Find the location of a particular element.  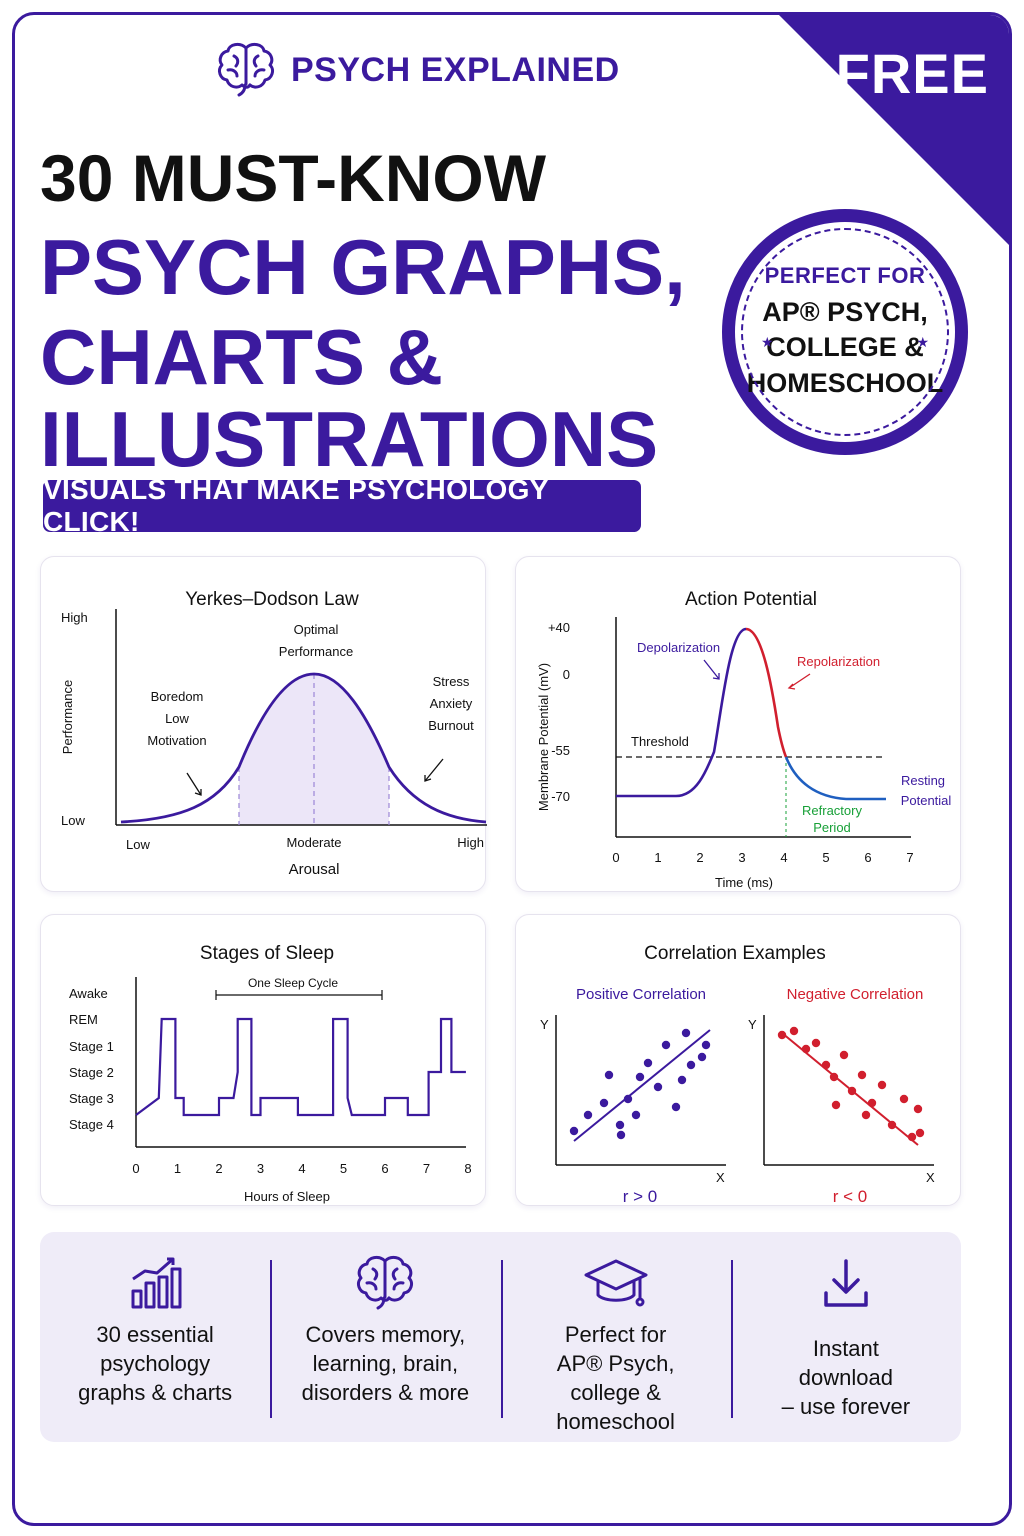

feature-text-line: learning, brain, is located at coordinates (385, 1364).